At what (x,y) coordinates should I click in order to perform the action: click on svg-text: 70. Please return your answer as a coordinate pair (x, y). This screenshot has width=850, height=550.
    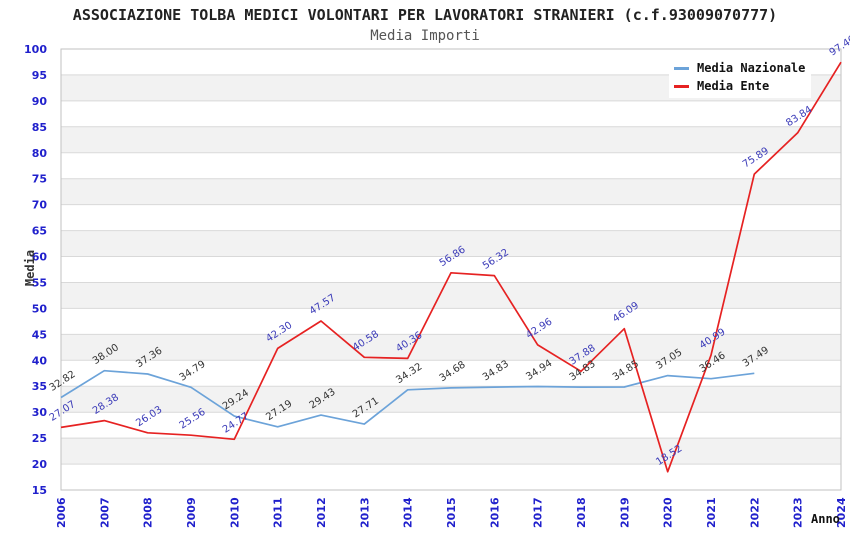
    Looking at the image, I should click on (40, 205).